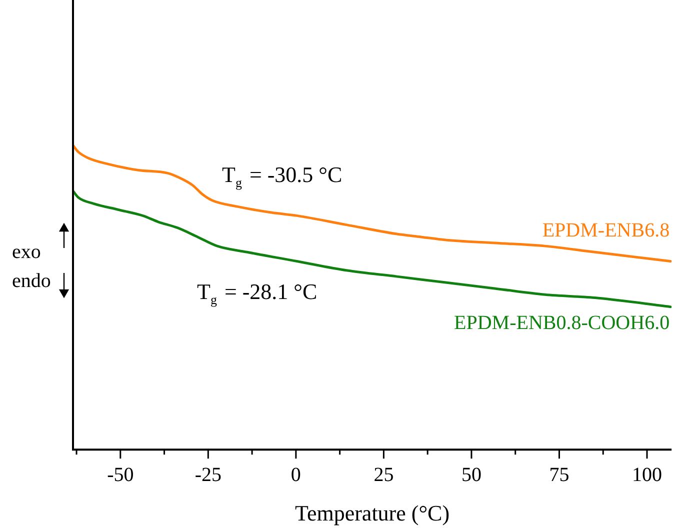 This screenshot has height=528, width=676. What do you see at coordinates (559, 475) in the screenshot?
I see `x-tick-label: 75` at bounding box center [559, 475].